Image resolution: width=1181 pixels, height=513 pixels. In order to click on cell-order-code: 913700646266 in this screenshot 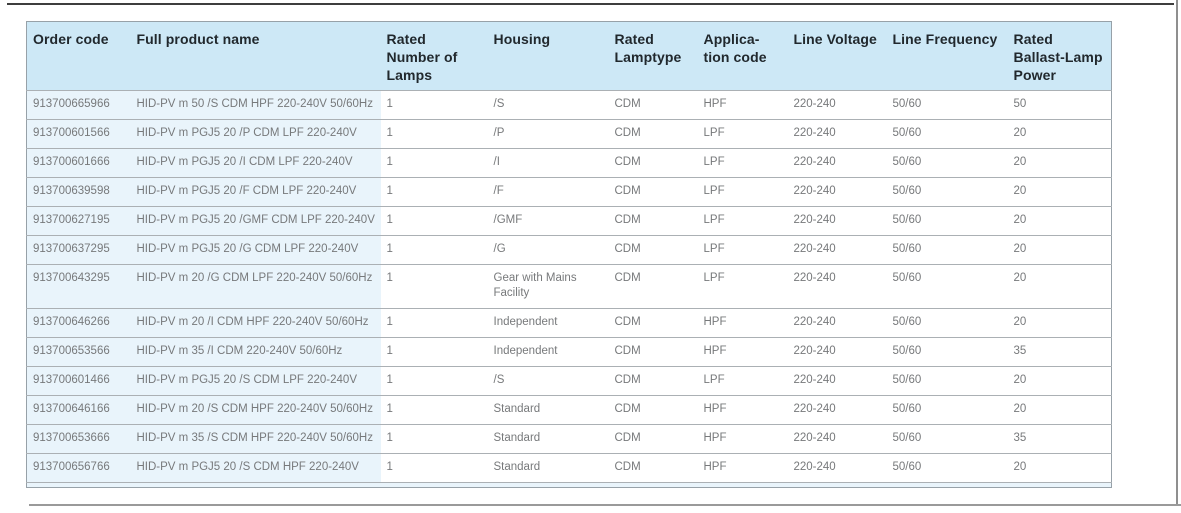, I will do `click(78, 323)`.